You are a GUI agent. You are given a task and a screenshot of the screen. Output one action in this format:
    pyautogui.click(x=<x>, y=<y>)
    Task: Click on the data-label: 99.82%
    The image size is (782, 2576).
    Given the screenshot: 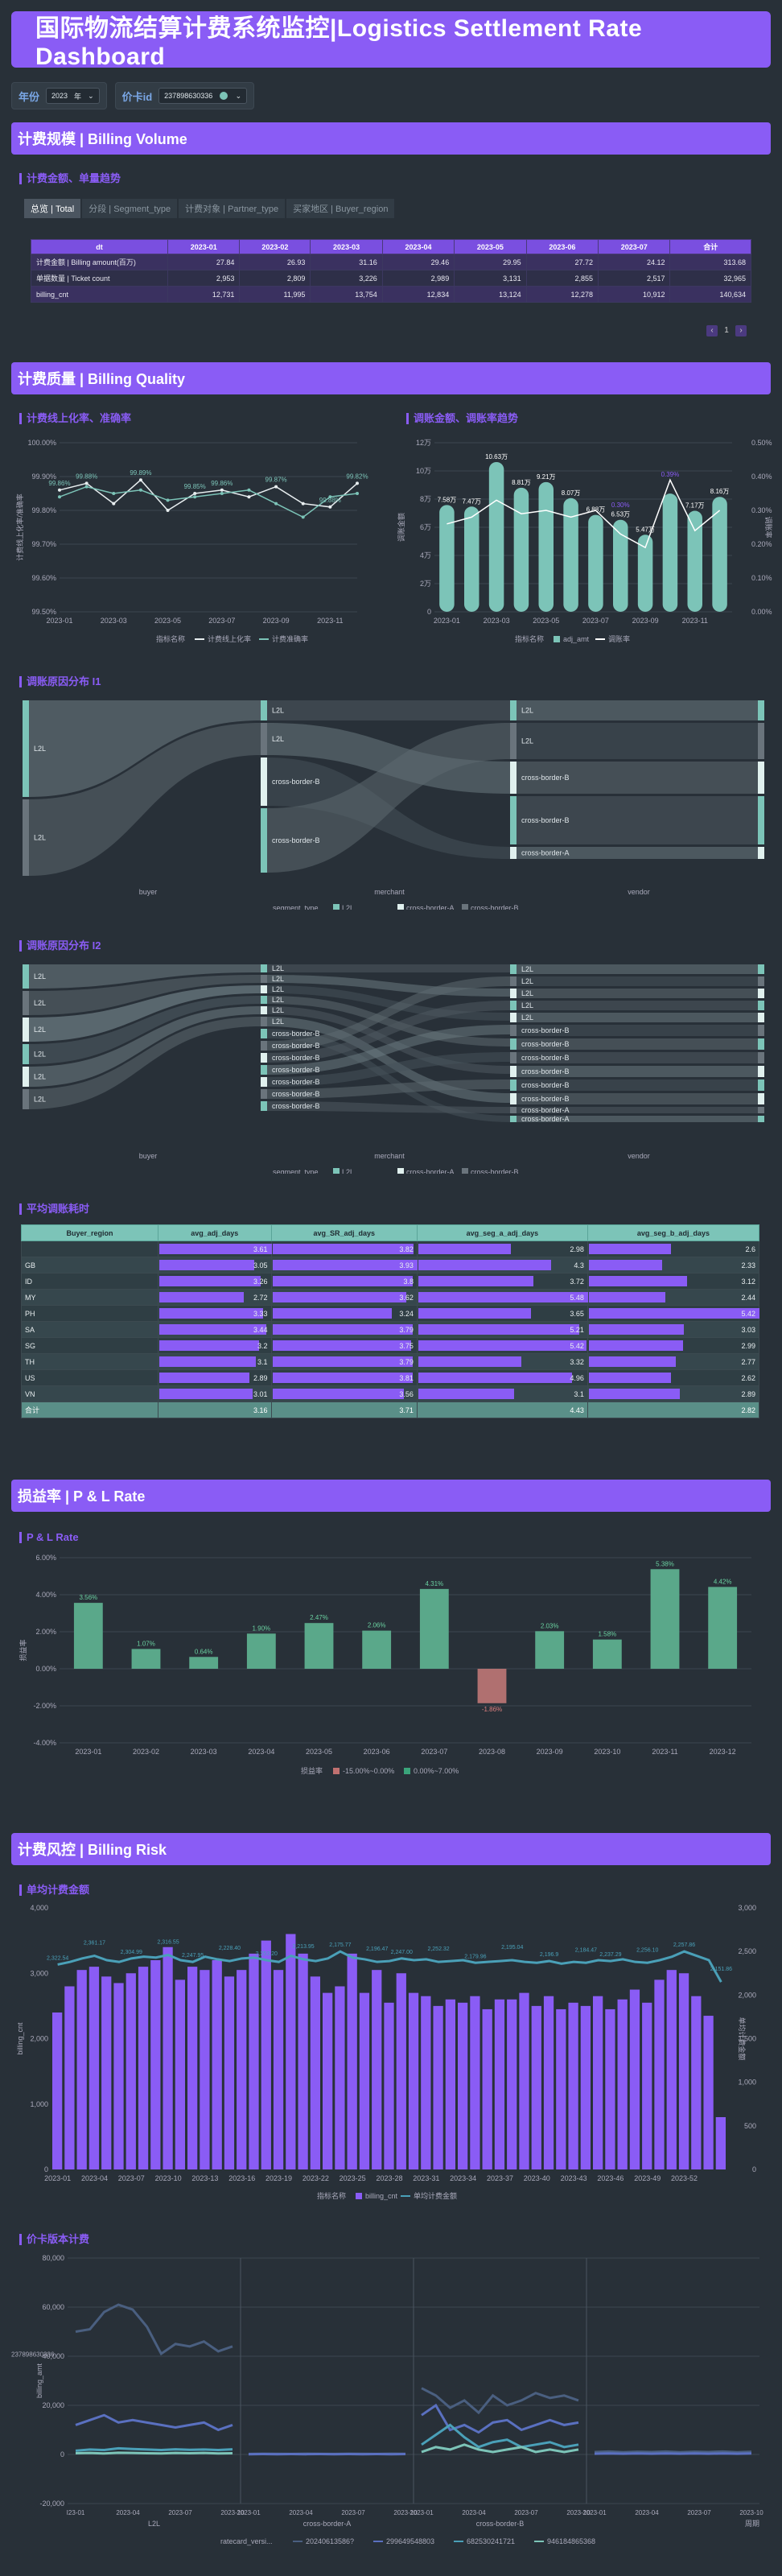 What is the action you would take?
    pyautogui.click(x=357, y=476)
    